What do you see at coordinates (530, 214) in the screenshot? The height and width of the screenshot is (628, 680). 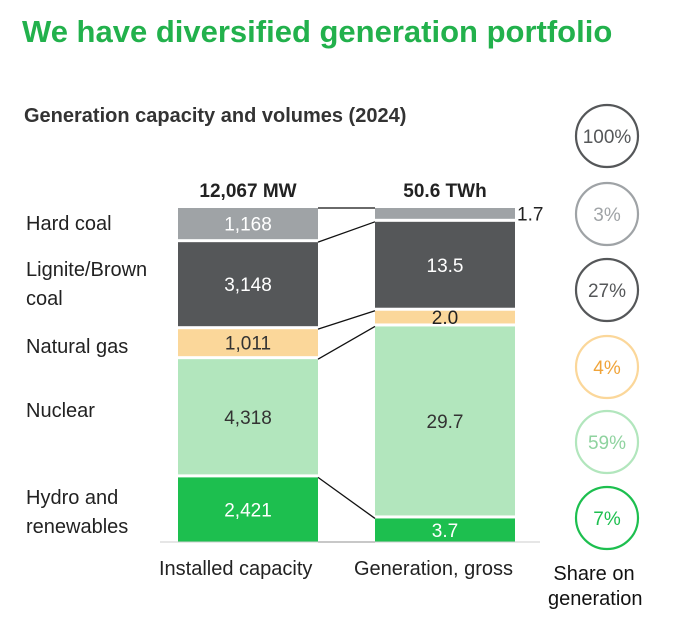 I see `data-label-hard-coal-generation: 1.7` at bounding box center [530, 214].